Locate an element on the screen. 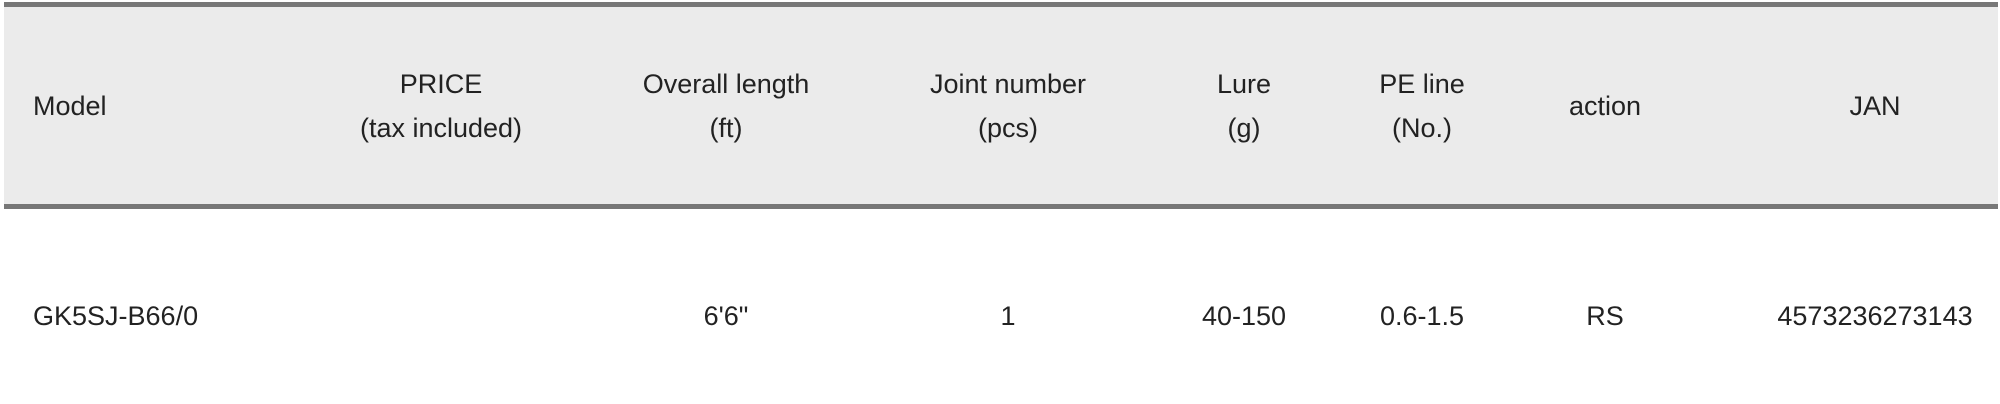  header-price: PRICE (tax included) is located at coordinates (441, 105).